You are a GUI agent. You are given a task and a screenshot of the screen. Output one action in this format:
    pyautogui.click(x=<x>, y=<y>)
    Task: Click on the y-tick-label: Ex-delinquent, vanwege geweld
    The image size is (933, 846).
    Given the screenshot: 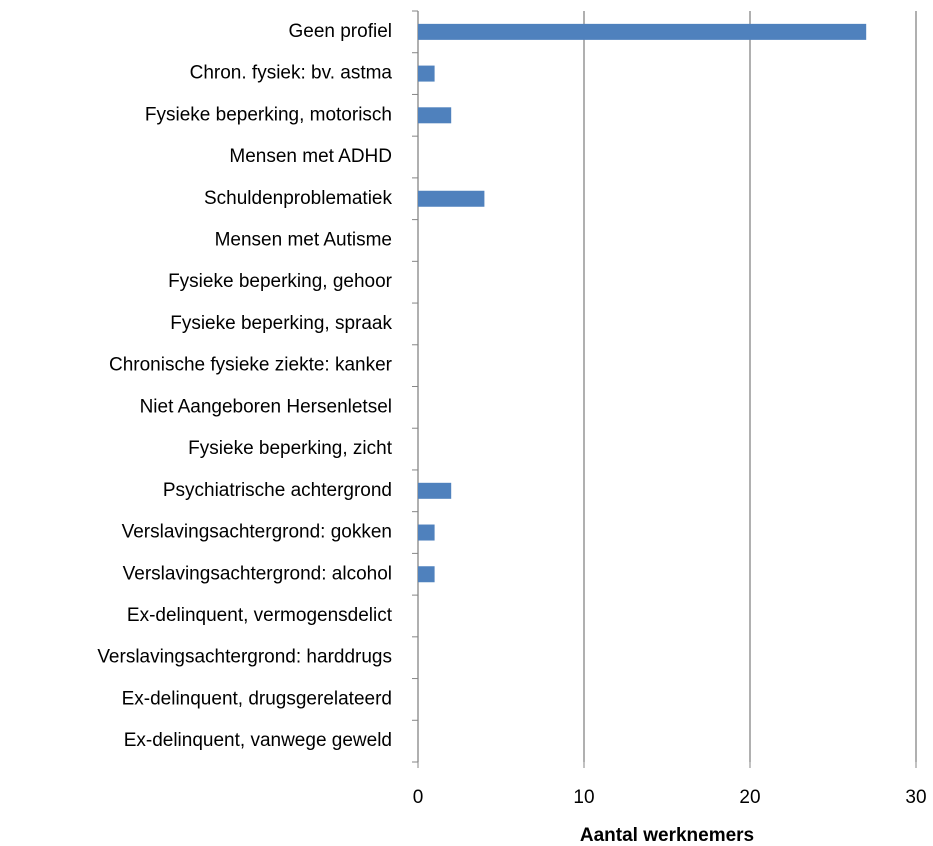 What is the action you would take?
    pyautogui.click(x=258, y=740)
    